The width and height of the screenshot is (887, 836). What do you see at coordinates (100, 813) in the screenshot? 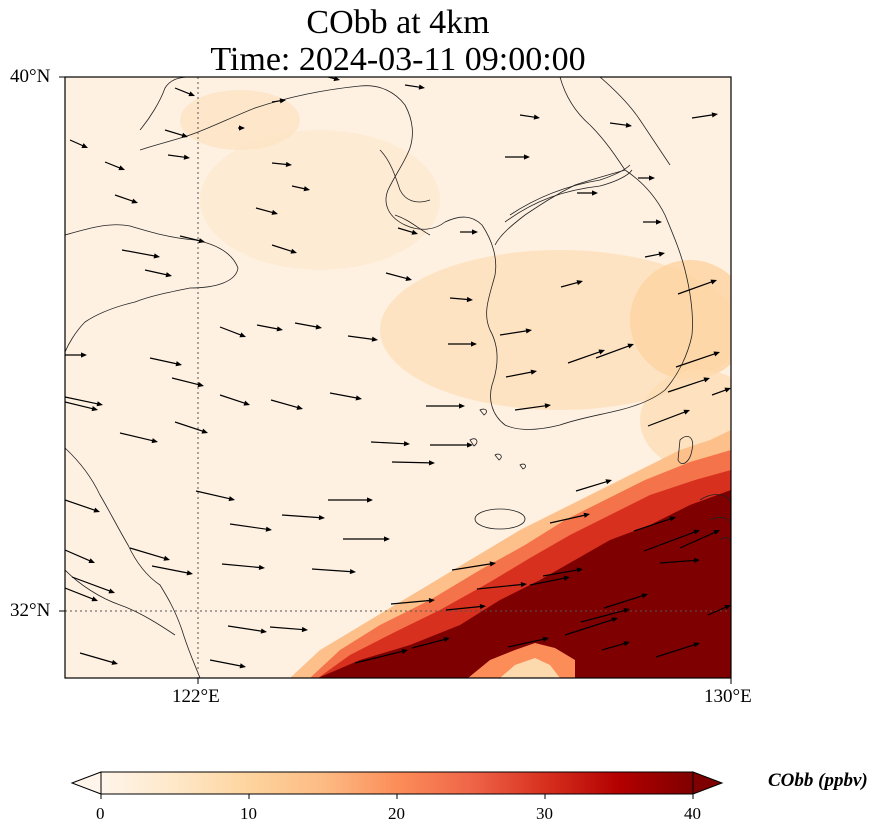
I see `colorbar-tick-label: 0` at bounding box center [100, 813].